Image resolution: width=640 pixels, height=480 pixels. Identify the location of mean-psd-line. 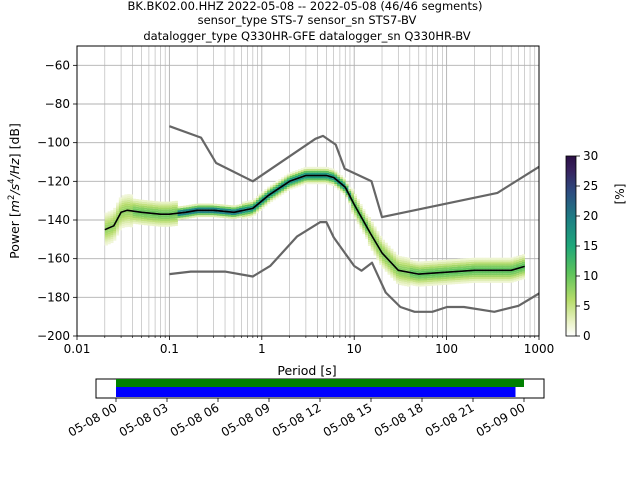
(314, 224).